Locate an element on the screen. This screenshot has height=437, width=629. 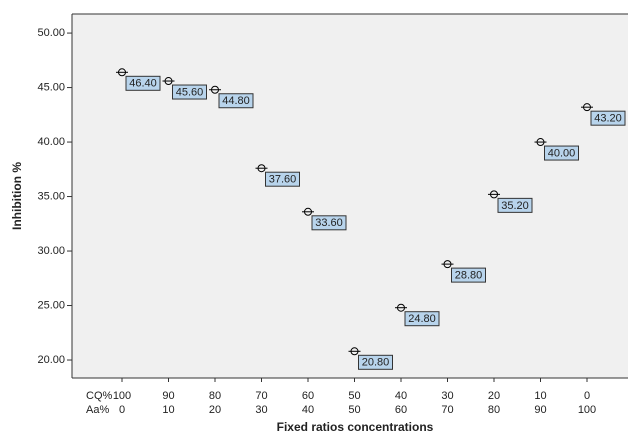
data-label: 46.40 is located at coordinates (143, 84).